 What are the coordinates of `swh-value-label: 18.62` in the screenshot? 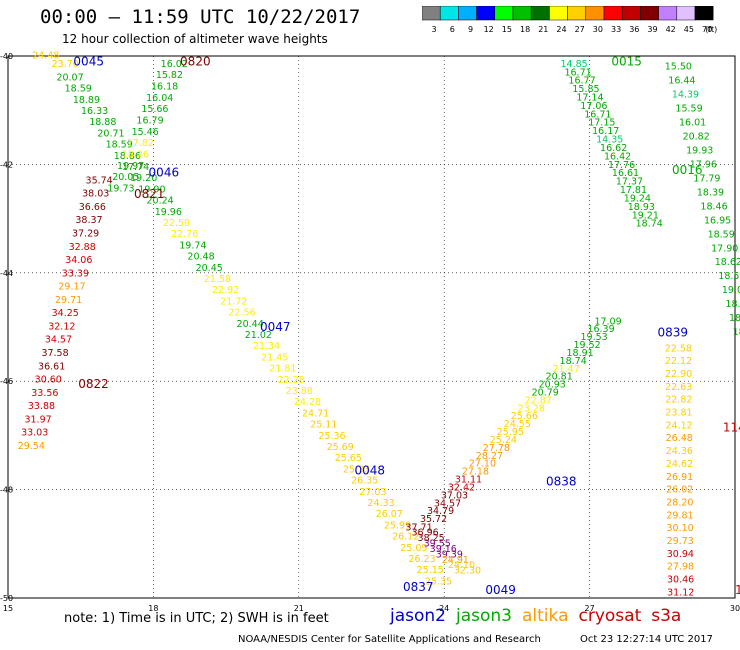 It's located at (727, 262).